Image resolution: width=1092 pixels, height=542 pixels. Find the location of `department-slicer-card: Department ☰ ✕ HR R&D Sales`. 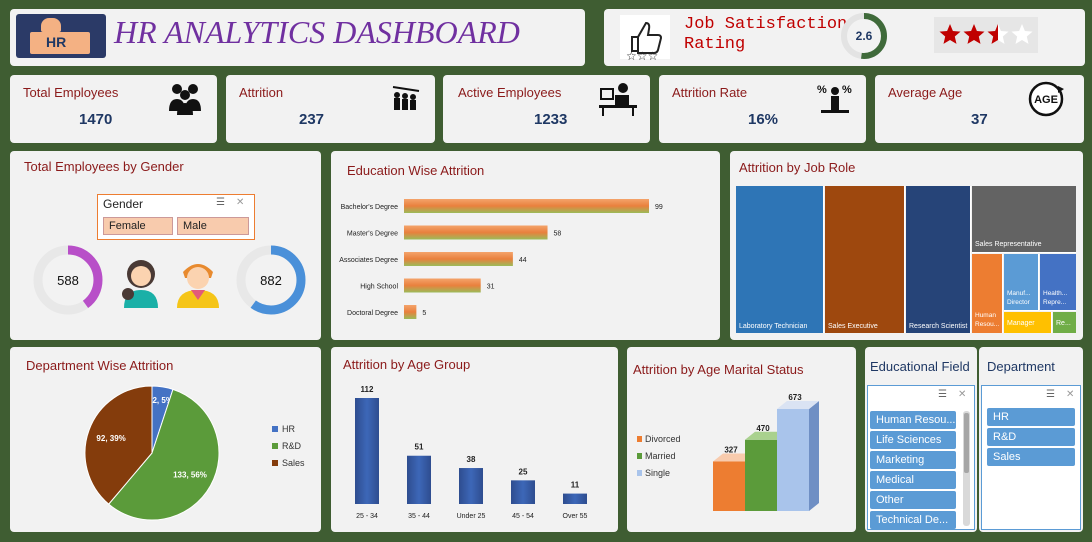

department-slicer-card: Department ☰ ✕ HR R&D Sales is located at coordinates (1031, 439).